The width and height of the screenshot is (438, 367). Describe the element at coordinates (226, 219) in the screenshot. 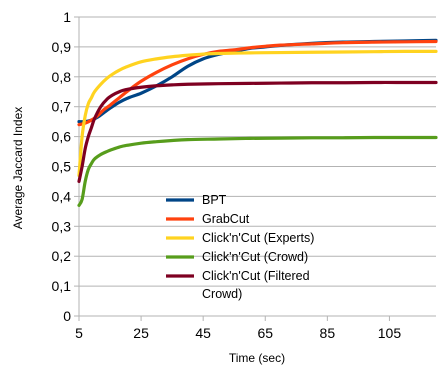

I see `legend-label: GrabCut` at that location.